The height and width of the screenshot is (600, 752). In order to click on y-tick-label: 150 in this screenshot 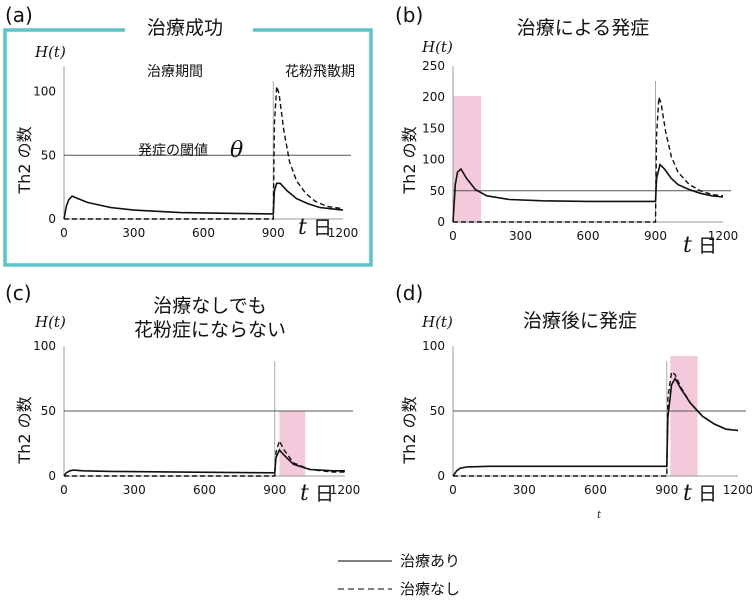, I will do `click(433, 128)`.